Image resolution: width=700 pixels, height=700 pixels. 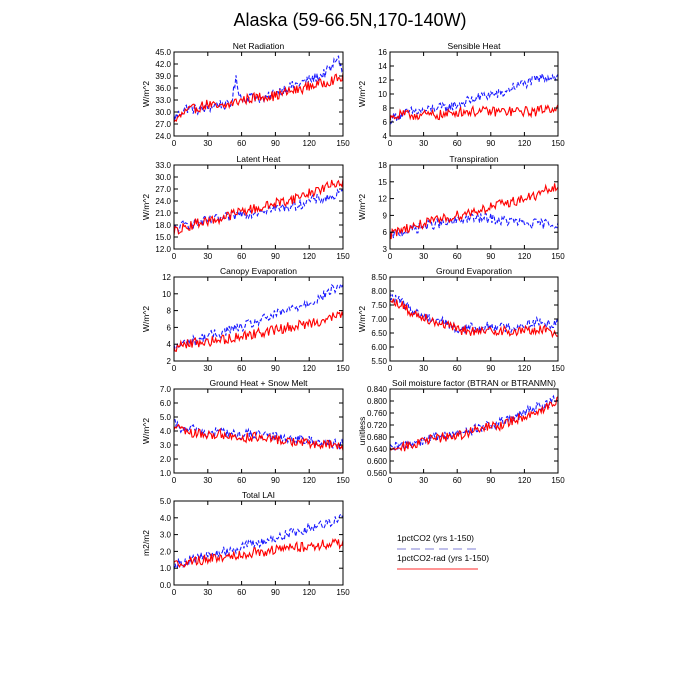 I want to click on y-tick-label: 24.0, so click(x=163, y=201).